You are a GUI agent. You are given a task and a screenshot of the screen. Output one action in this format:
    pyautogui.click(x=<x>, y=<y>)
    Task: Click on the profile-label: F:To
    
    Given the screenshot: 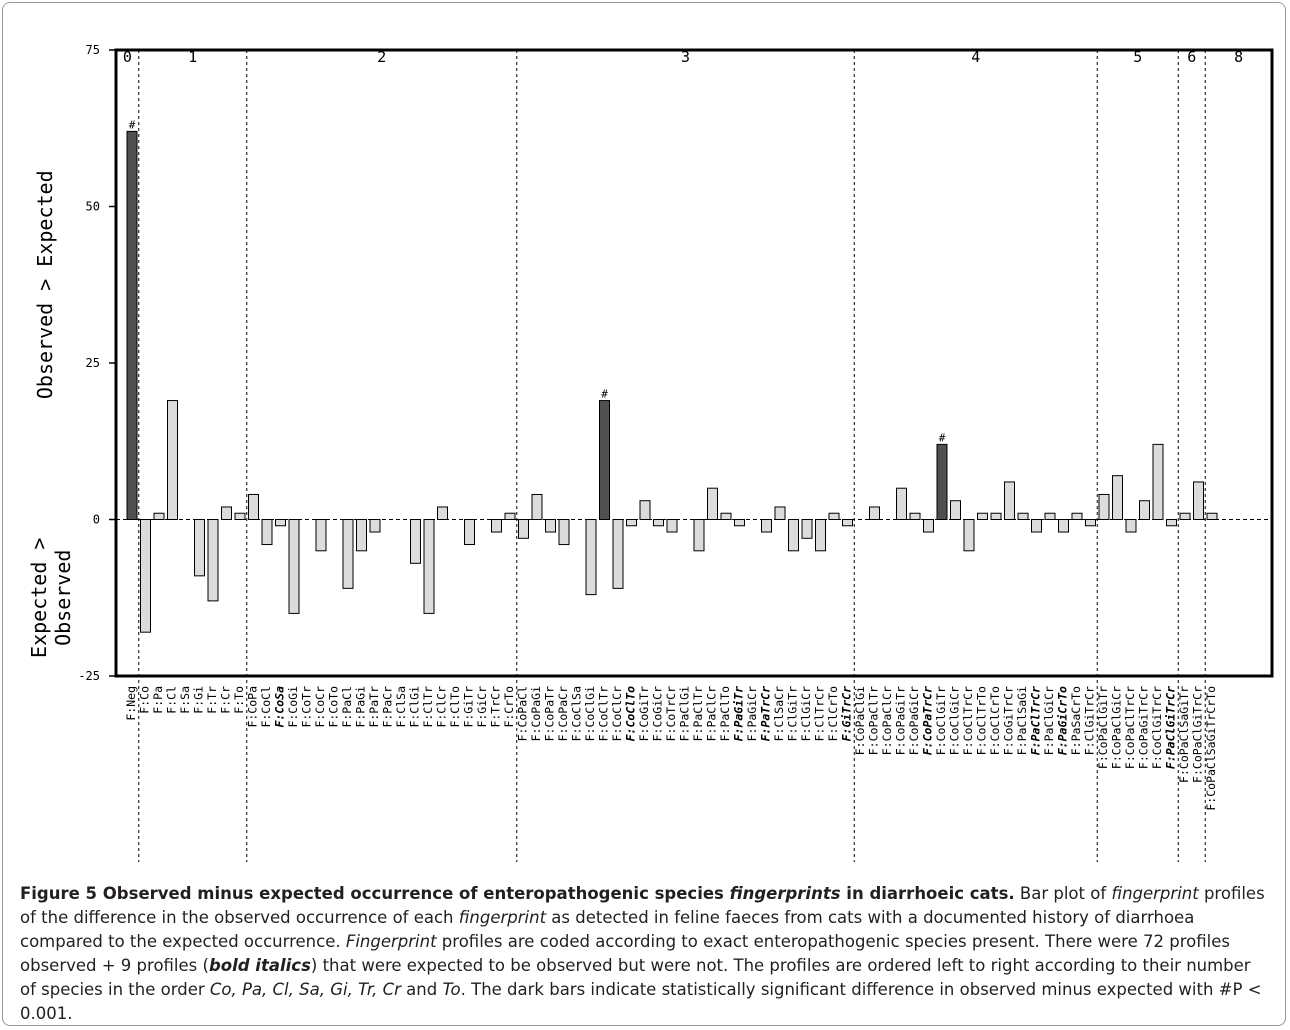 What is the action you would take?
    pyautogui.click(x=239, y=700)
    